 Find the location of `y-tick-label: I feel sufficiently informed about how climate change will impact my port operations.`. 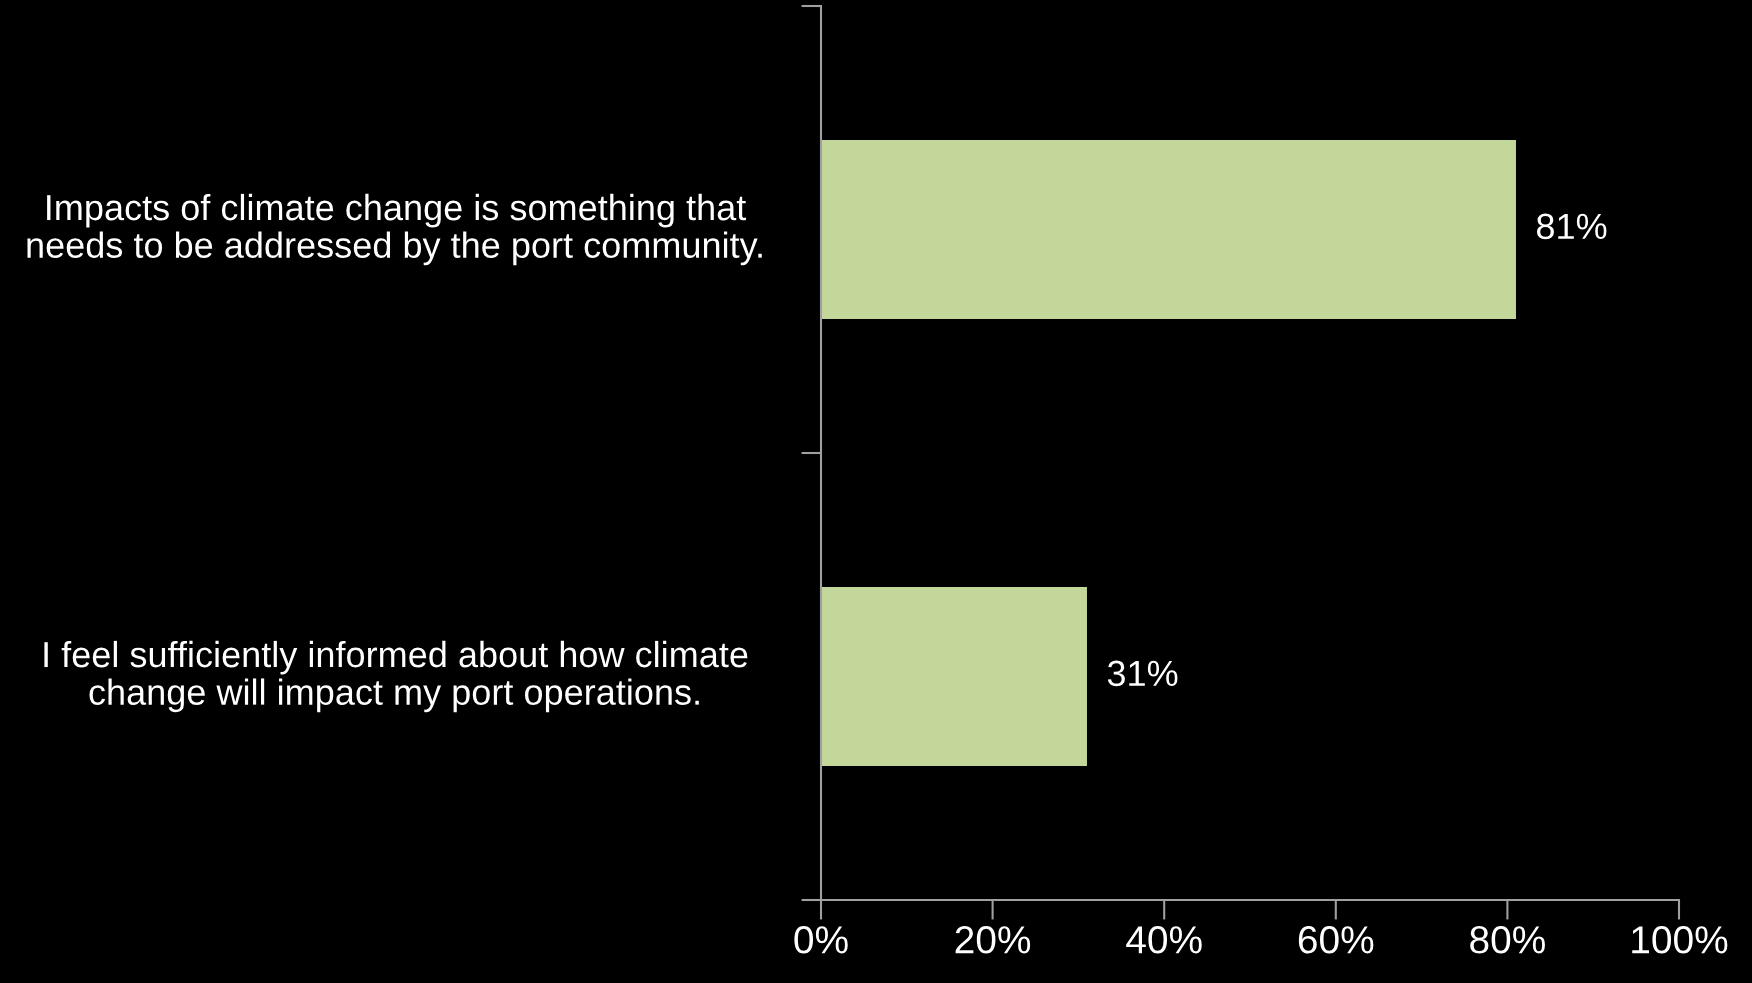

y-tick-label: I feel sufficiently informed about how climate change will impact my port operations. is located at coordinates (396, 676).